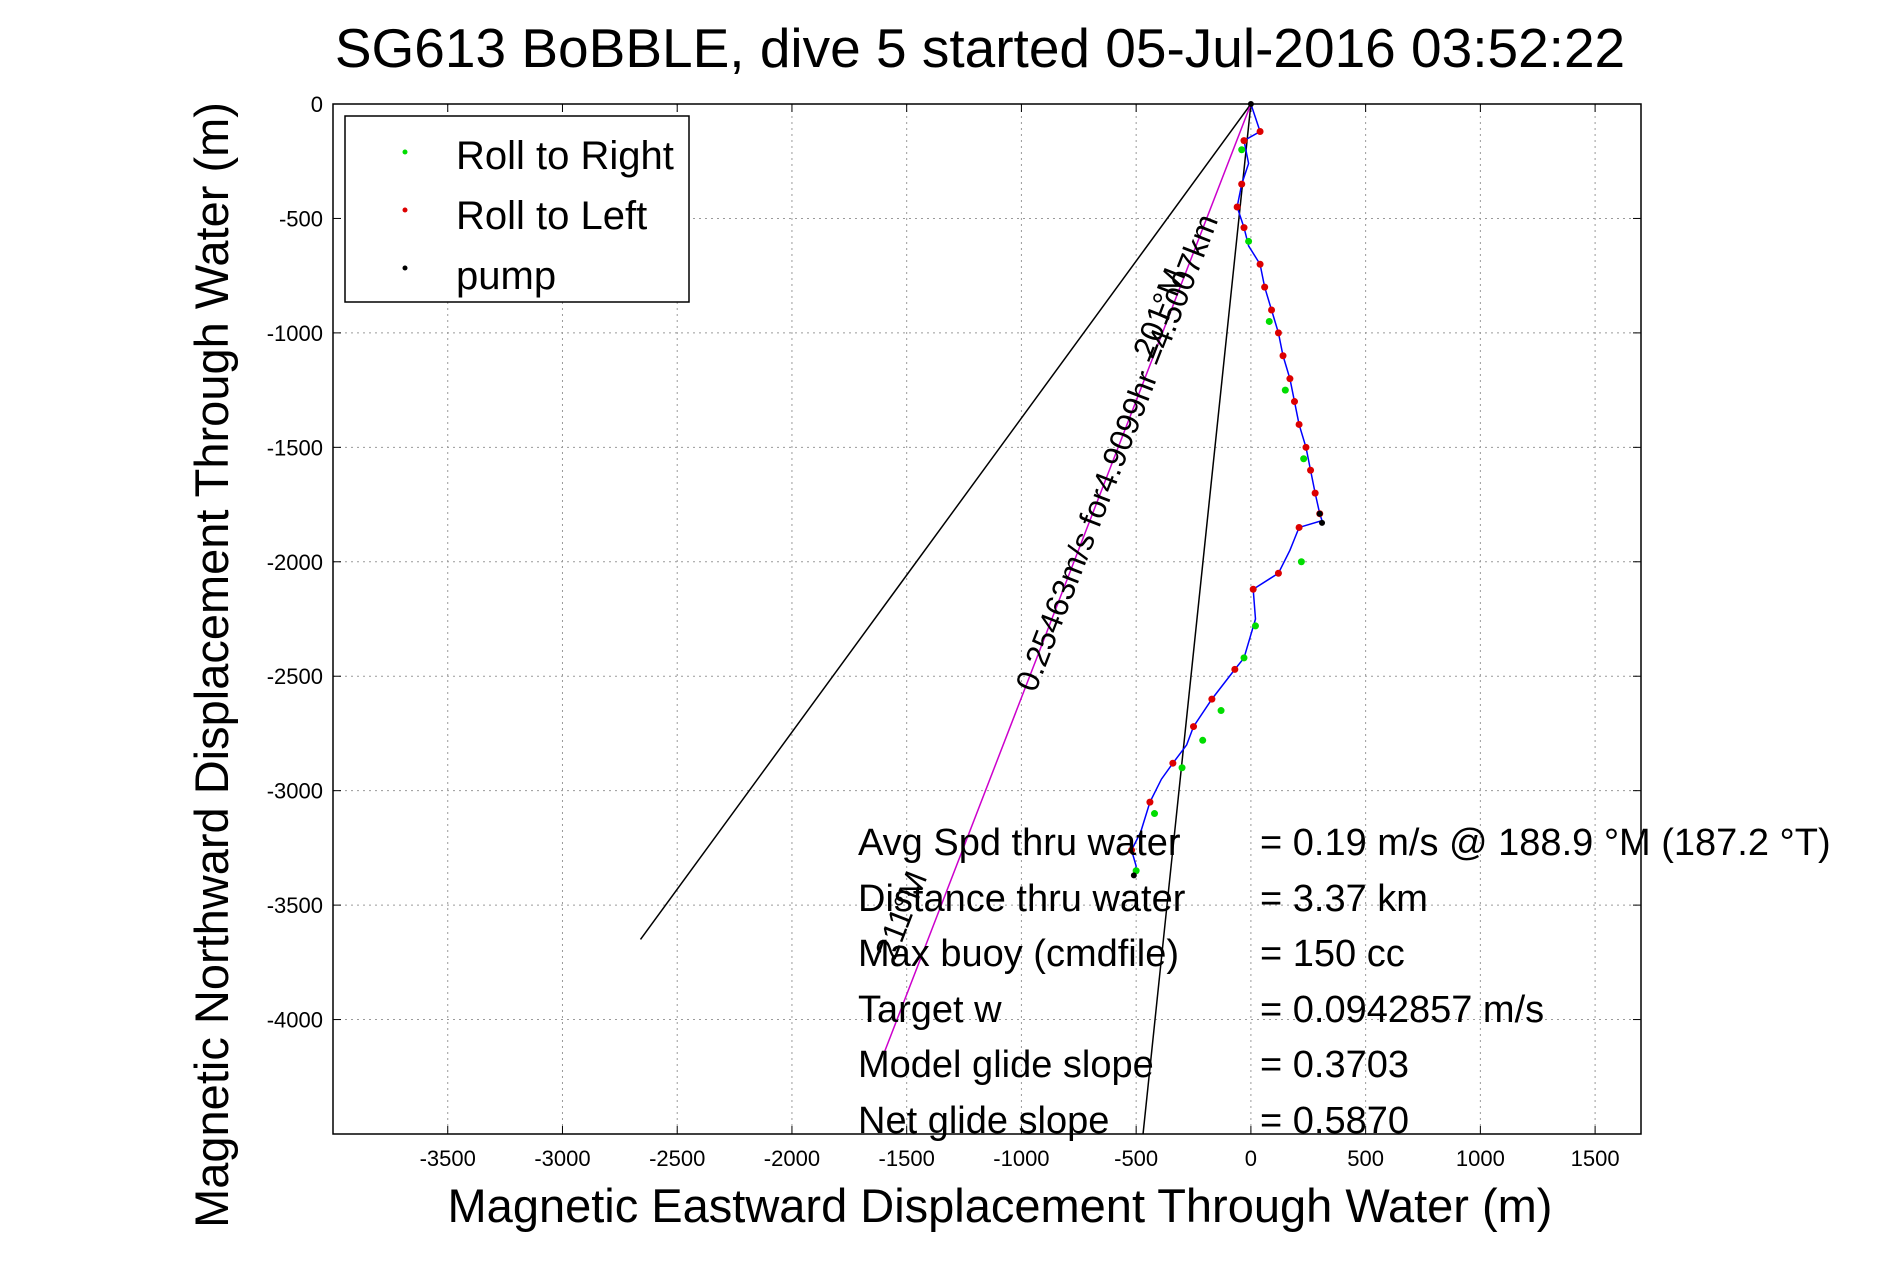 This screenshot has height=1262, width=1891. I want to click on stat-label: Model glide slope, so click(1006, 1065).